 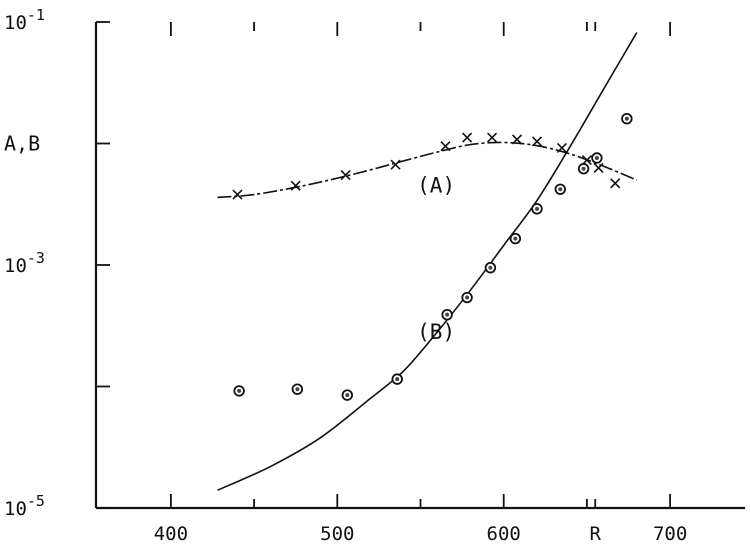 What do you see at coordinates (427, 170) in the screenshot?
I see `curve-series-A` at bounding box center [427, 170].